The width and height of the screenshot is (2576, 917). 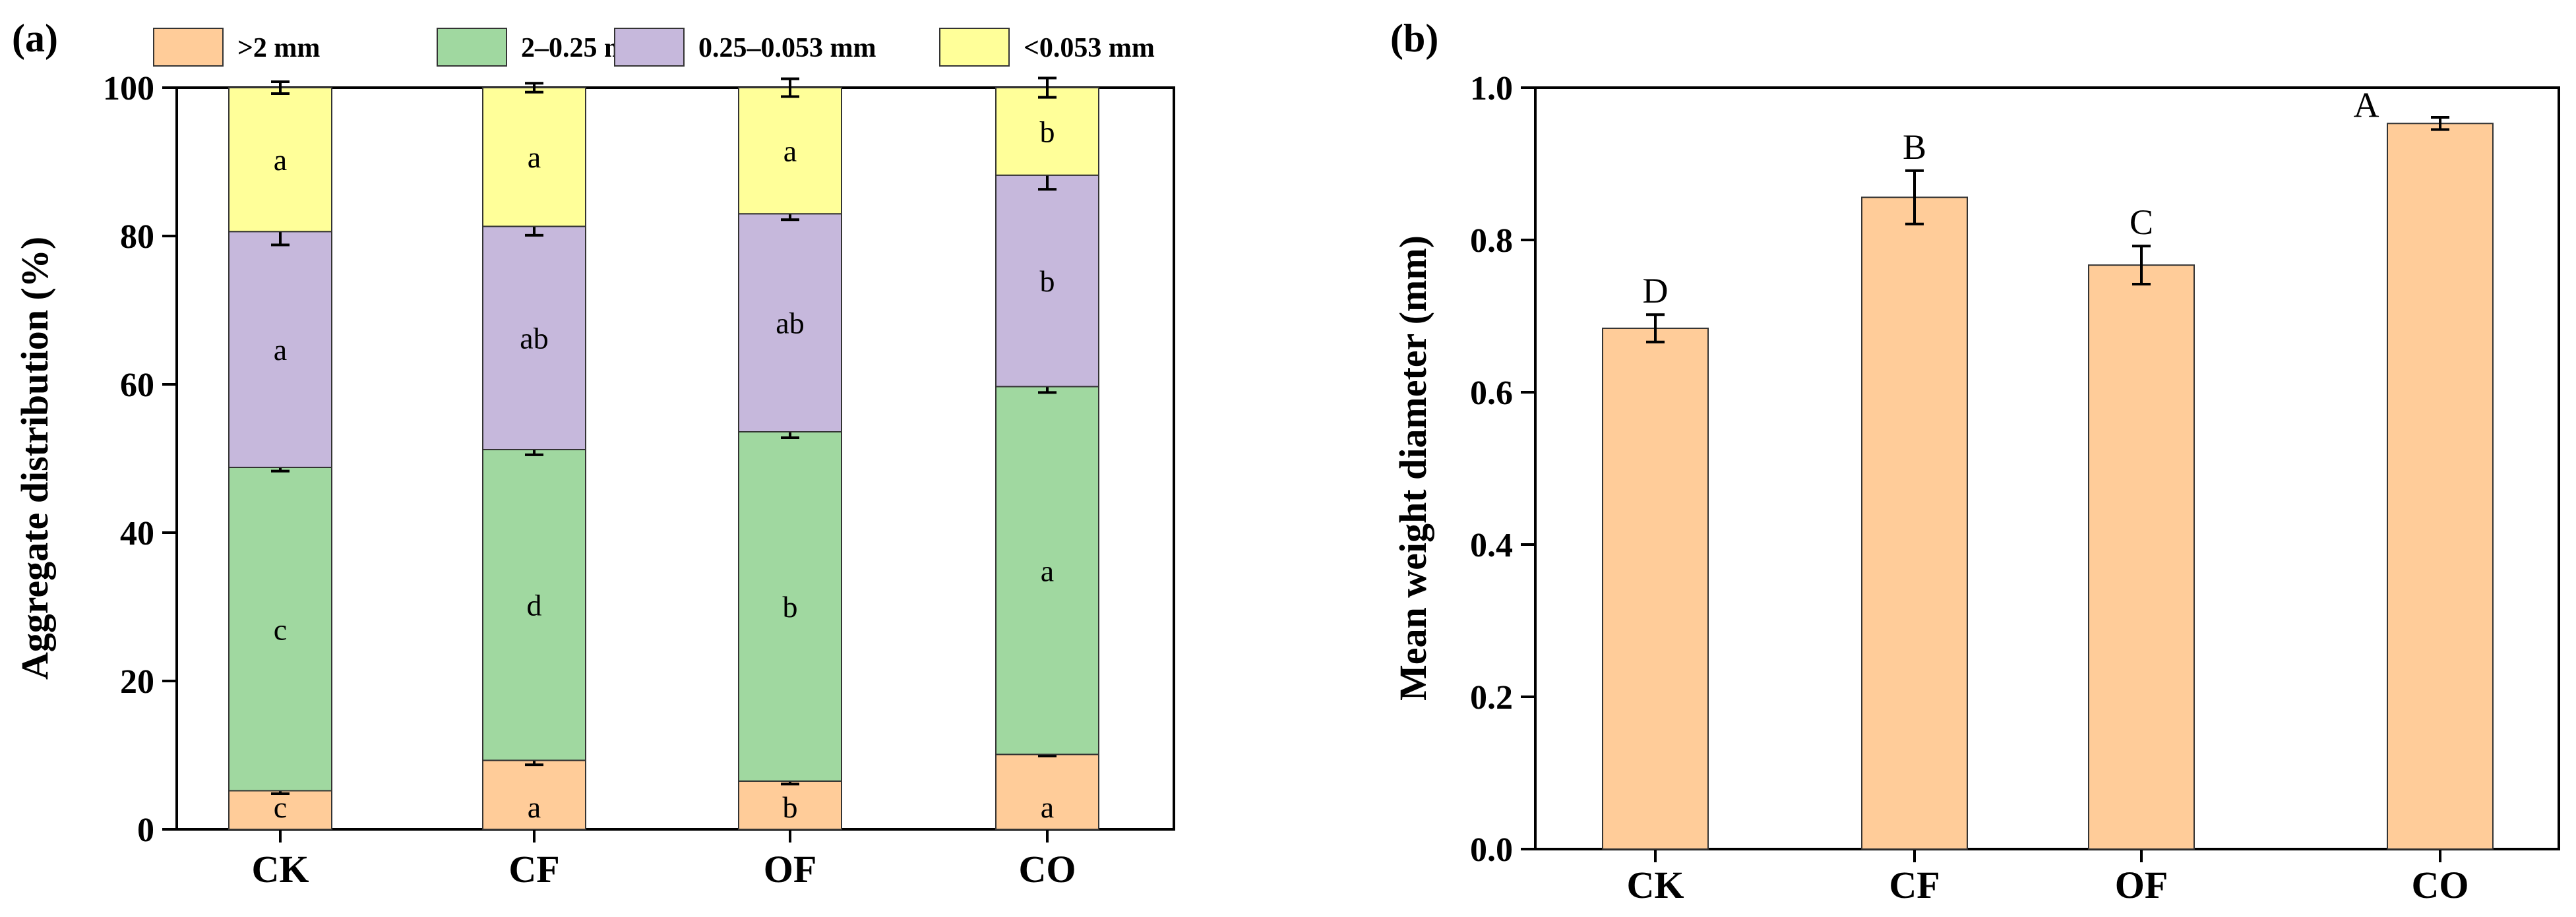 What do you see at coordinates (2366, 105) in the screenshot?
I see `significance-letter: A` at bounding box center [2366, 105].